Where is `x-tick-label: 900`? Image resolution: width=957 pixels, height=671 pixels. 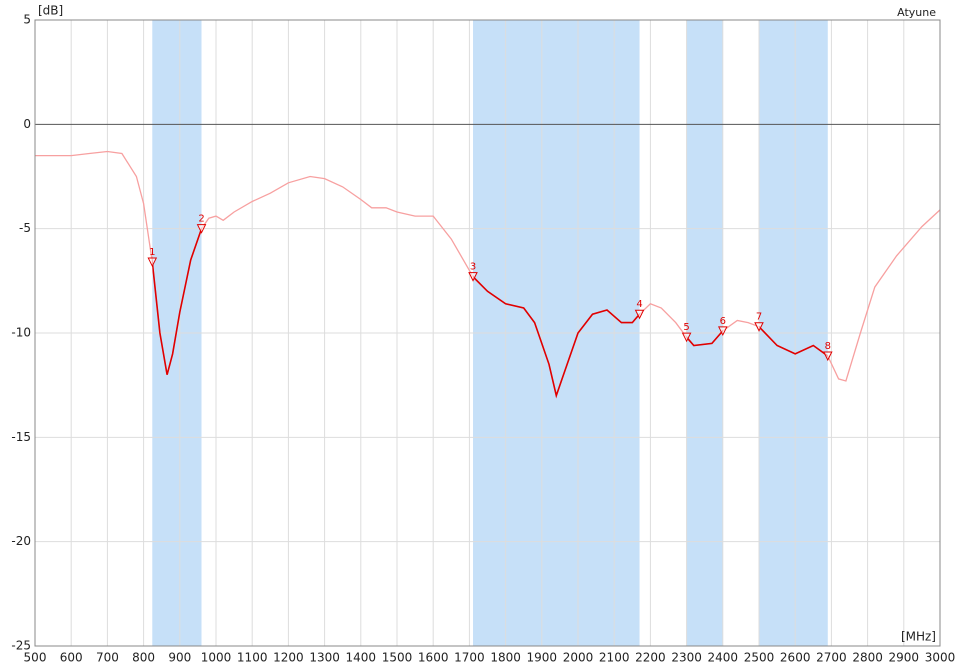 x-tick-label: 900 is located at coordinates (179, 658).